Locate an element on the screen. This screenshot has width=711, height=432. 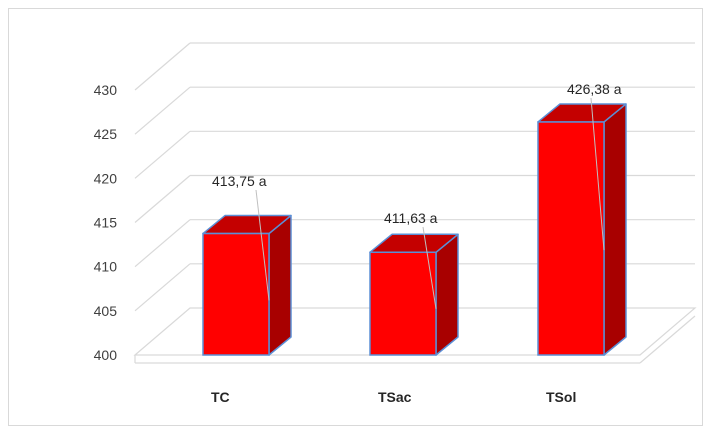
y-tick-label: 425 is located at coordinates (106, 134).